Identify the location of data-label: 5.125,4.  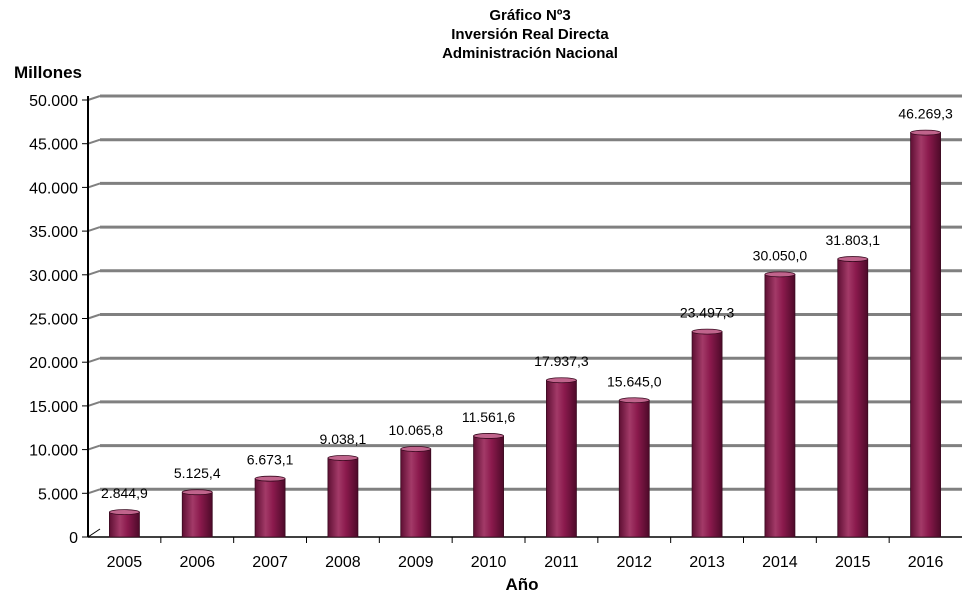
(197, 473).